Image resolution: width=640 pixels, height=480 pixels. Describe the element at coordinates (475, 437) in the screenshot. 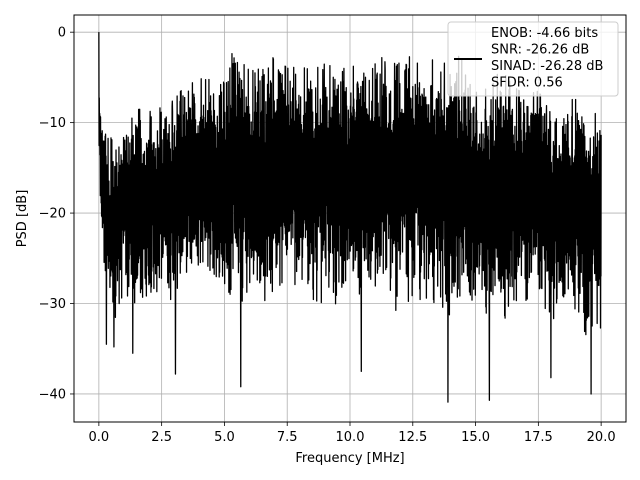

I see `x-tick-label-6: 15.0` at that location.